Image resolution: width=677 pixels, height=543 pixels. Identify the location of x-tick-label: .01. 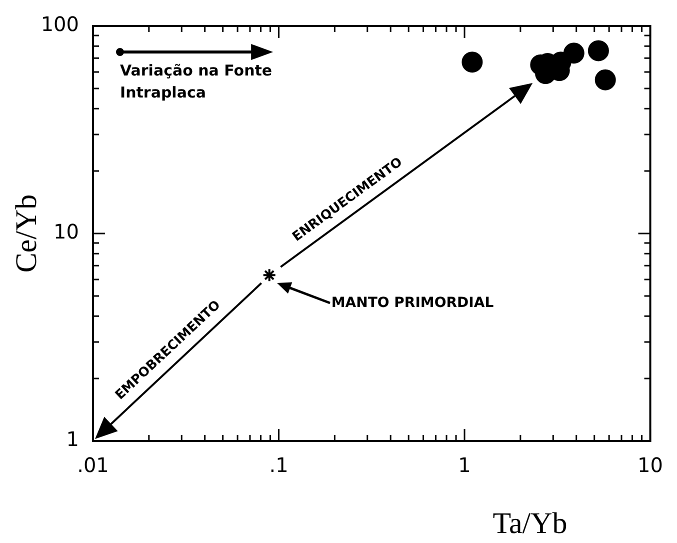
(93, 465).